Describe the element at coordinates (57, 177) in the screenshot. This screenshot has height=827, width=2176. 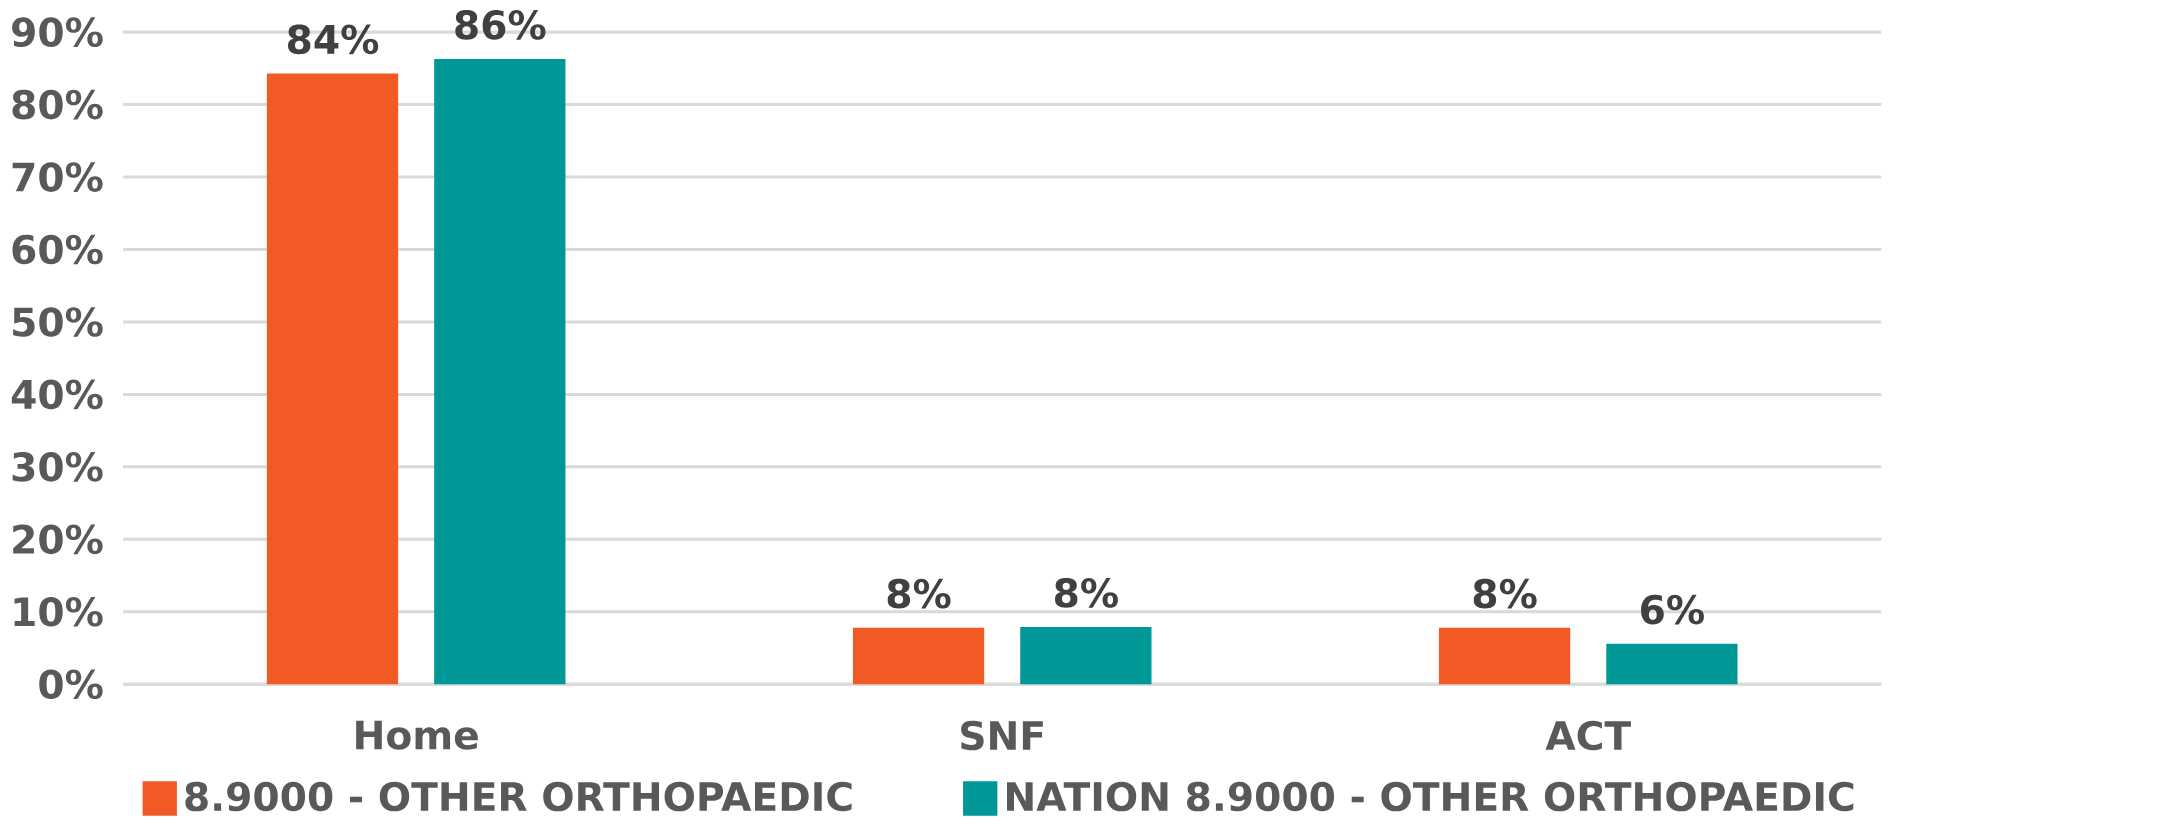
I see `y-tick-label: 70%` at that location.